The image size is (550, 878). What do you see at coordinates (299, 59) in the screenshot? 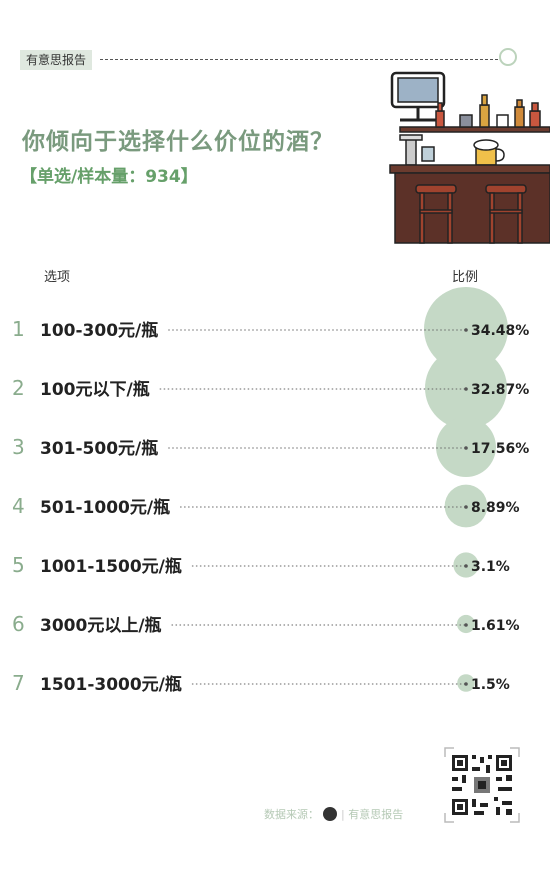
I see `top-dashed-rule` at bounding box center [299, 59].